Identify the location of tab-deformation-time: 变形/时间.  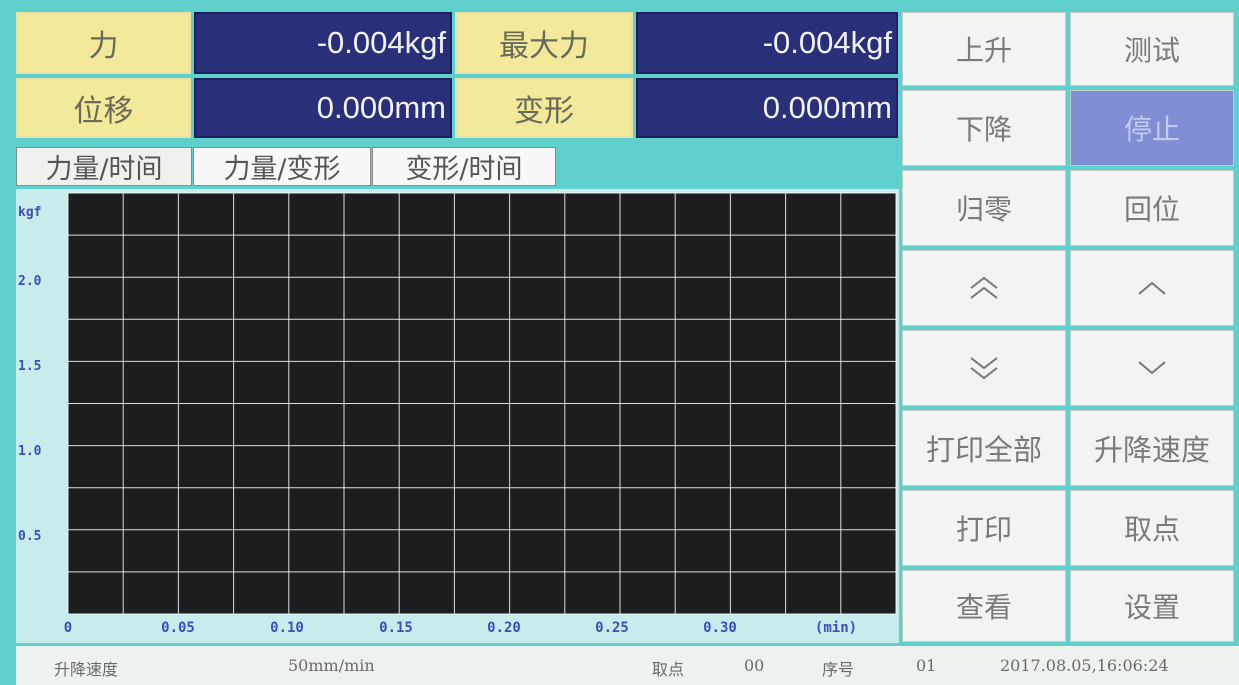
(464, 166).